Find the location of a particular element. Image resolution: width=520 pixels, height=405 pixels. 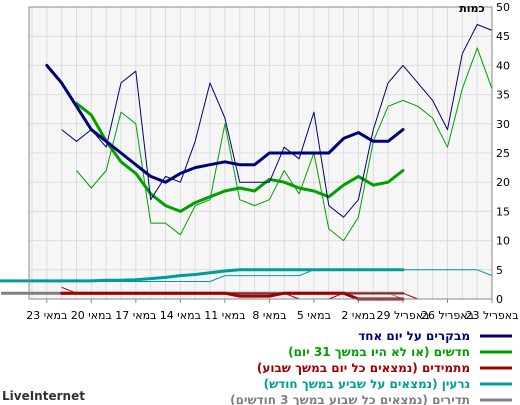

x-tick-label: 26 באפריל is located at coordinates (447, 315).